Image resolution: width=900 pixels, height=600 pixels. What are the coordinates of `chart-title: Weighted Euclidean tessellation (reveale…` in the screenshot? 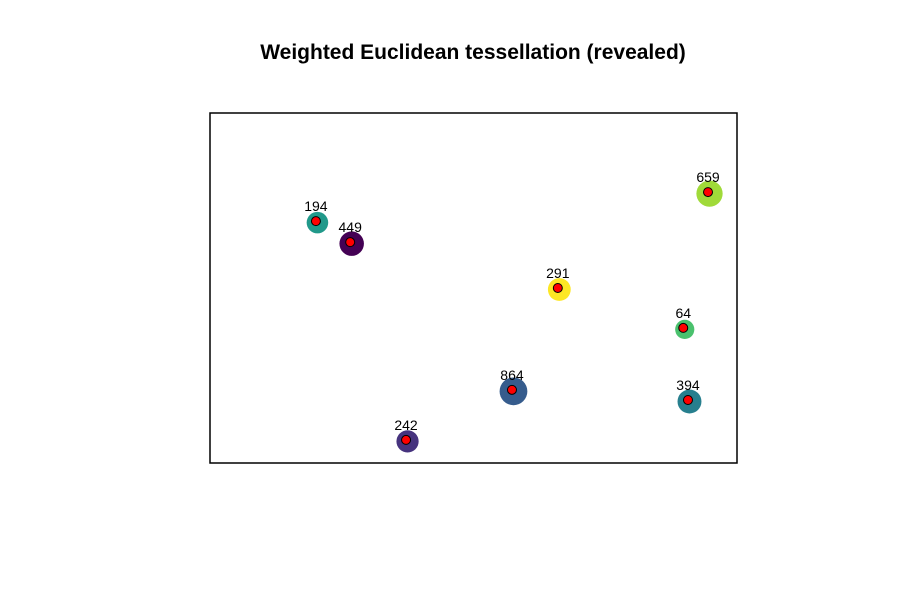 It's located at (473, 52).